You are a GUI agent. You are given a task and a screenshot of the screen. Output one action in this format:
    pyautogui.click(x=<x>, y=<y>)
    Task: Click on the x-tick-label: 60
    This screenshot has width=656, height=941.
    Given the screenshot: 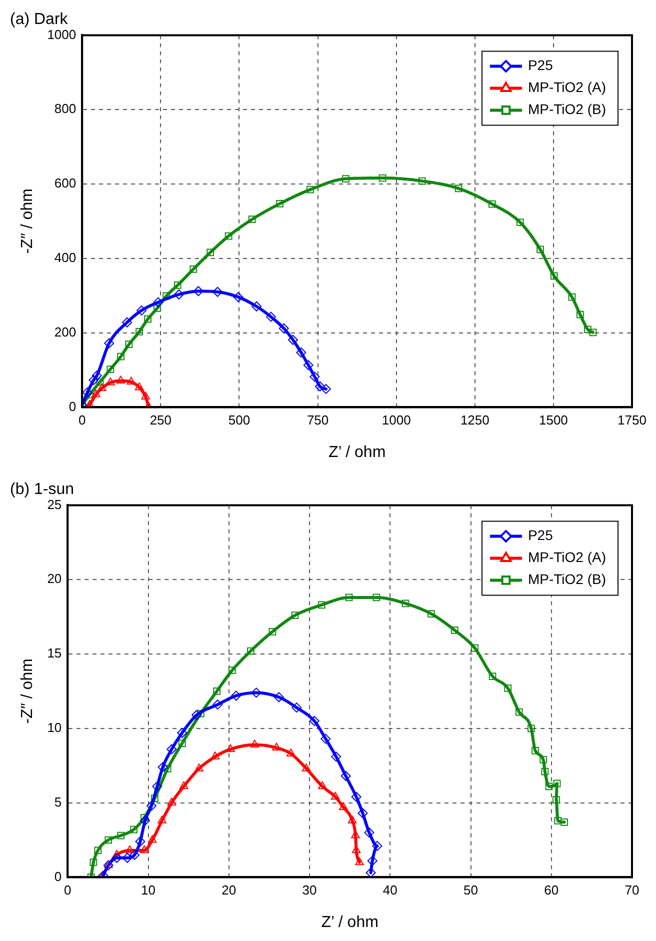 What is the action you would take?
    pyautogui.click(x=551, y=890)
    